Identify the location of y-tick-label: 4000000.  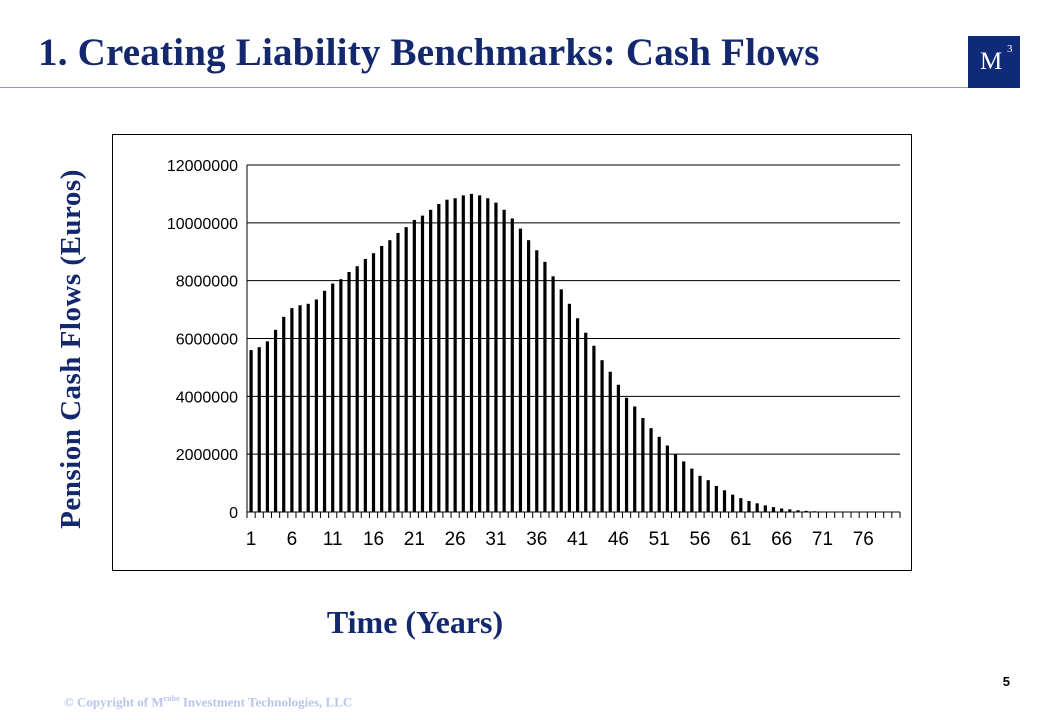
(207, 397).